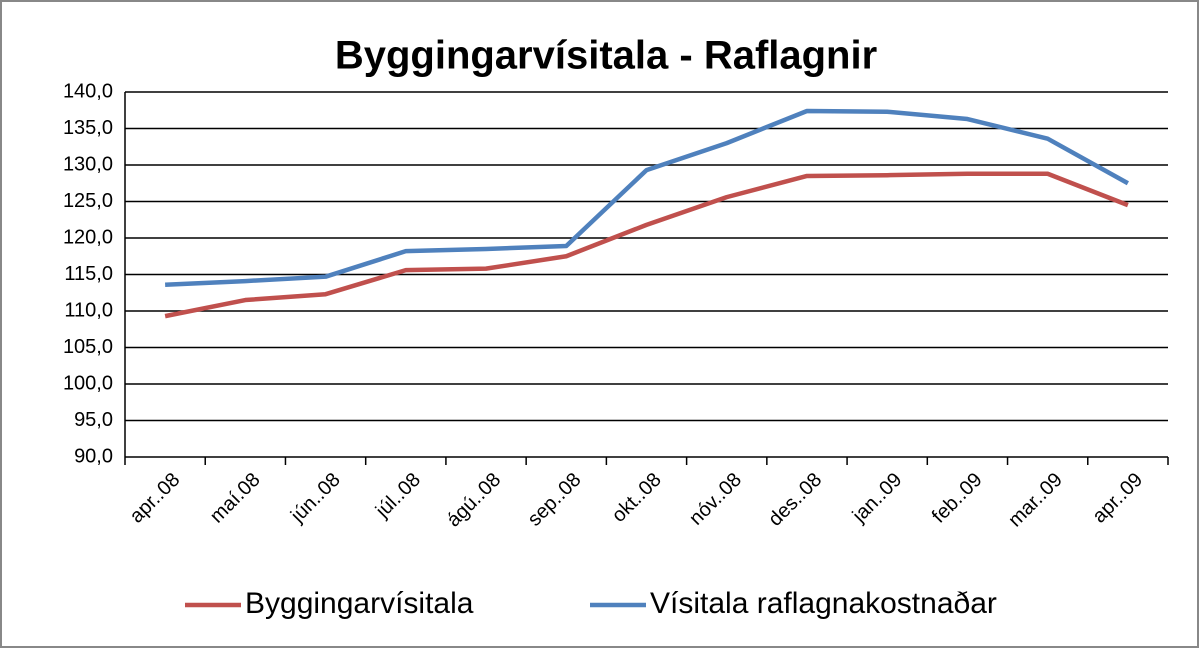 This screenshot has width=1199, height=648. What do you see at coordinates (88, 383) in the screenshot?
I see `y-tick-label: 100,0` at bounding box center [88, 383].